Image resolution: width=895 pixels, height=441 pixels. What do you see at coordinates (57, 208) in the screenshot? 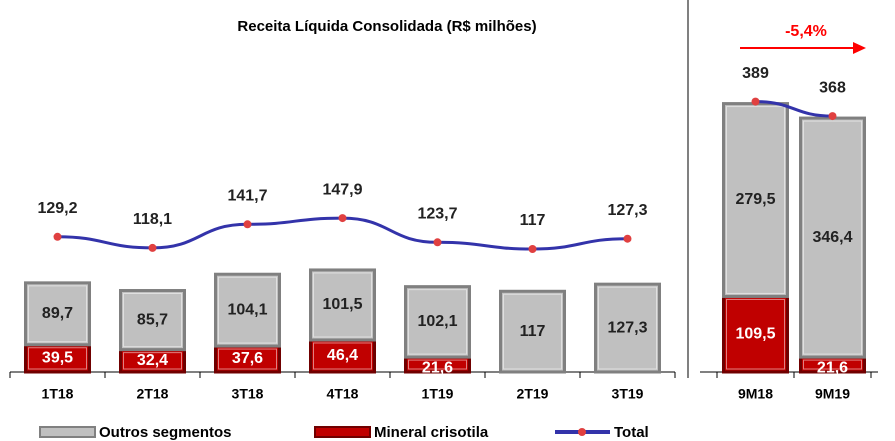
I see `total-label: 129,2` at bounding box center [57, 208].